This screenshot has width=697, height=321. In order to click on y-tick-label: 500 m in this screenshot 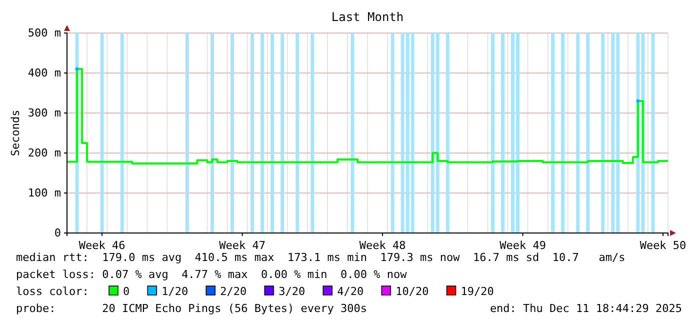, I will do `click(45, 33)`.